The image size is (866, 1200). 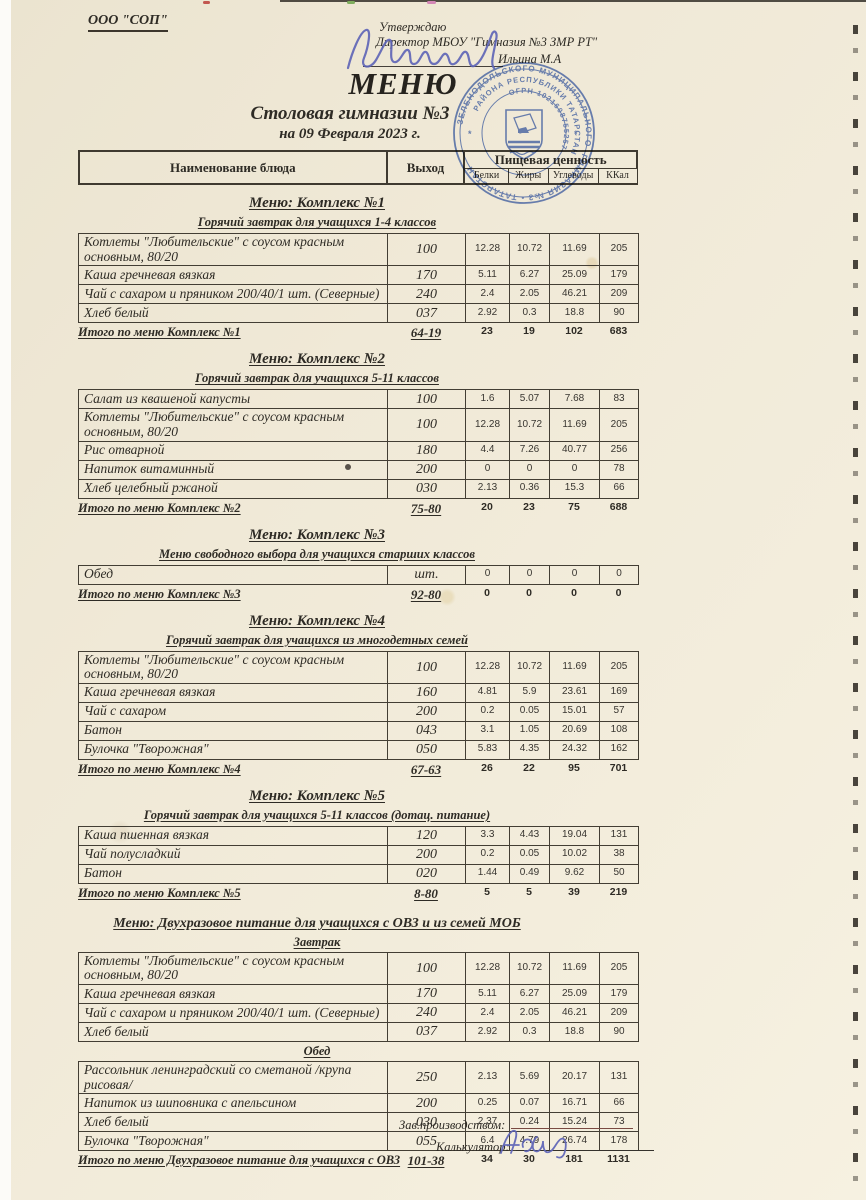 I want to click on total-carbs: 181, so click(x=574, y=1159).